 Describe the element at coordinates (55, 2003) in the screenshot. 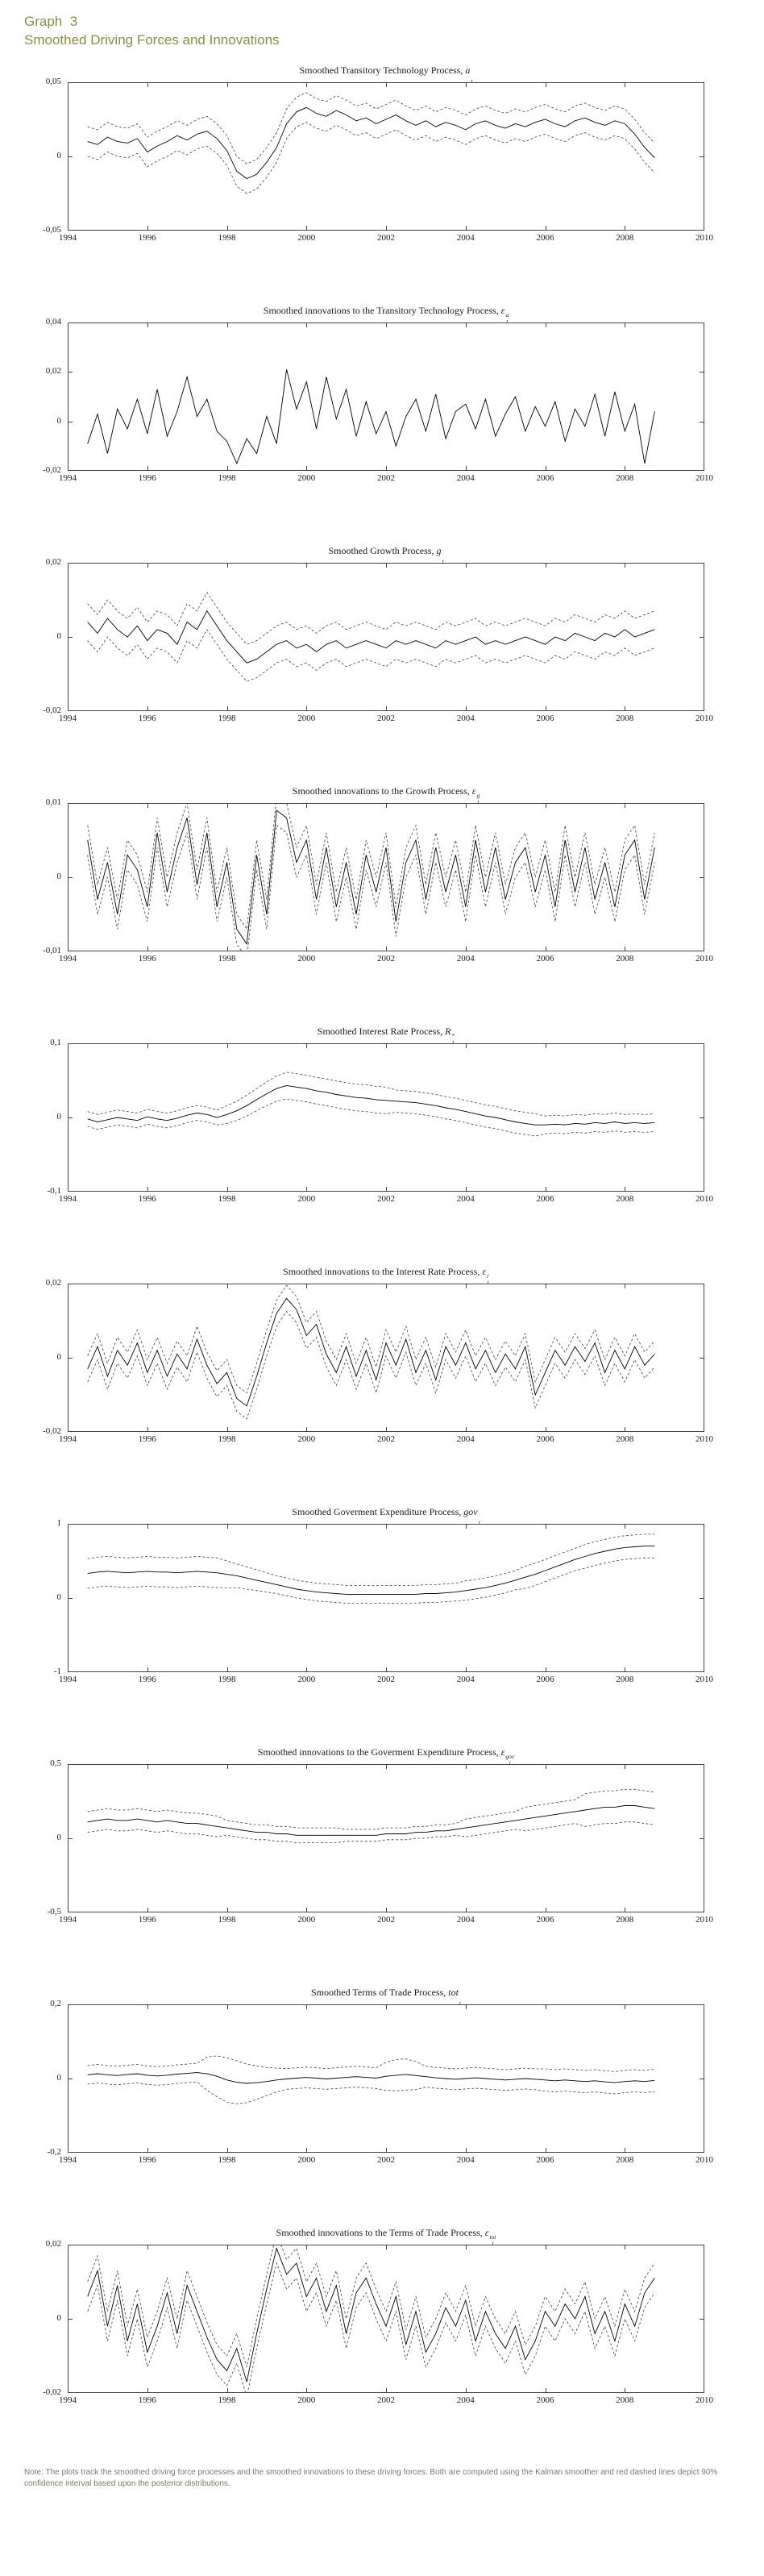

I see `y-tick-label: 0,2` at that location.